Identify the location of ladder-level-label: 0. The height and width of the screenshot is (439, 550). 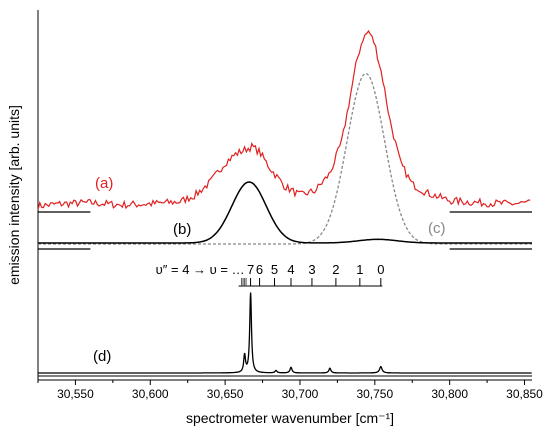
(380, 269).